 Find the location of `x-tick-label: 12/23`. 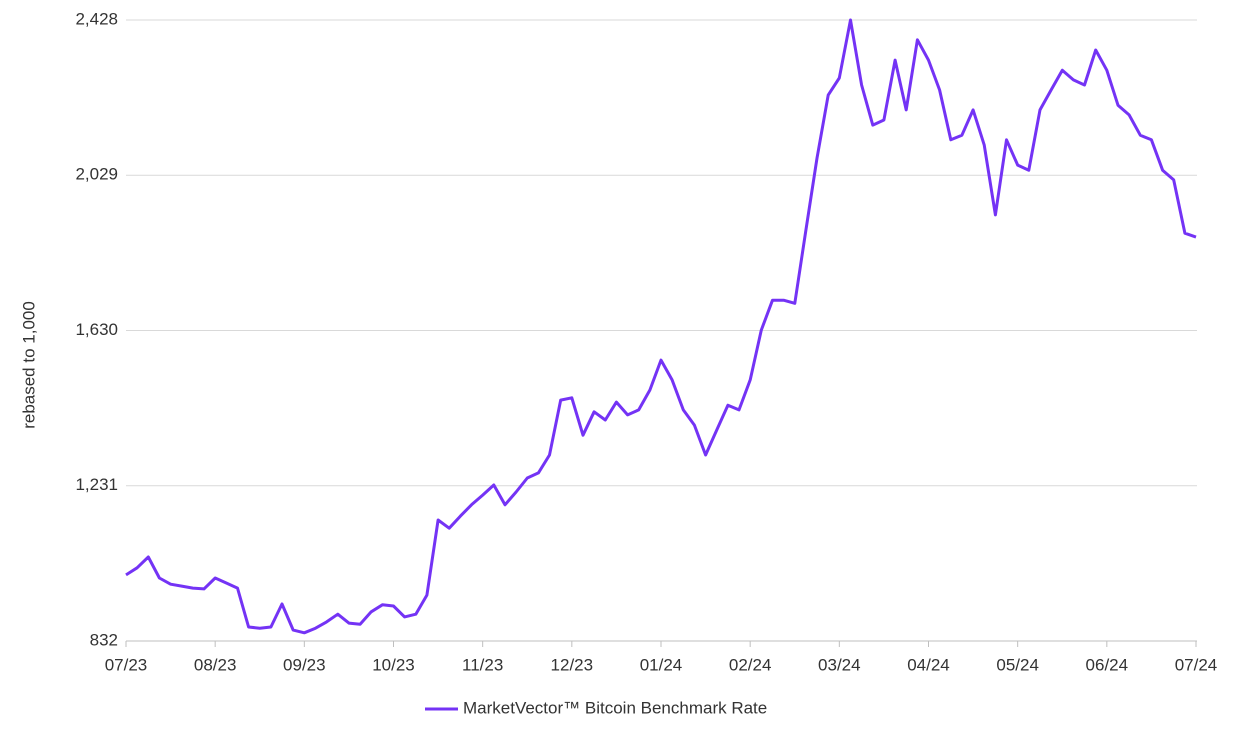

x-tick-label: 12/23 is located at coordinates (572, 664).